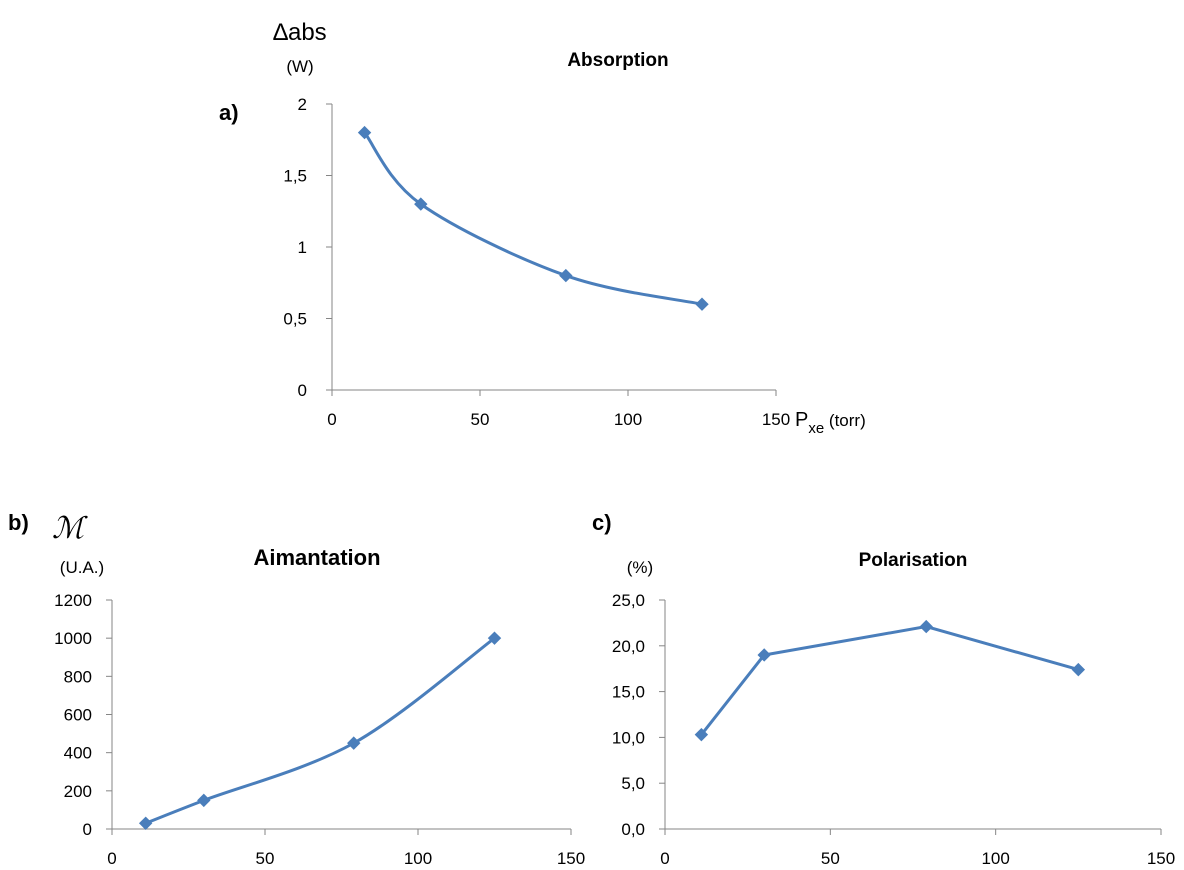 This screenshot has height=870, width=1184. I want to click on y-axis-unit-ua: (U.A.), so click(82, 567).